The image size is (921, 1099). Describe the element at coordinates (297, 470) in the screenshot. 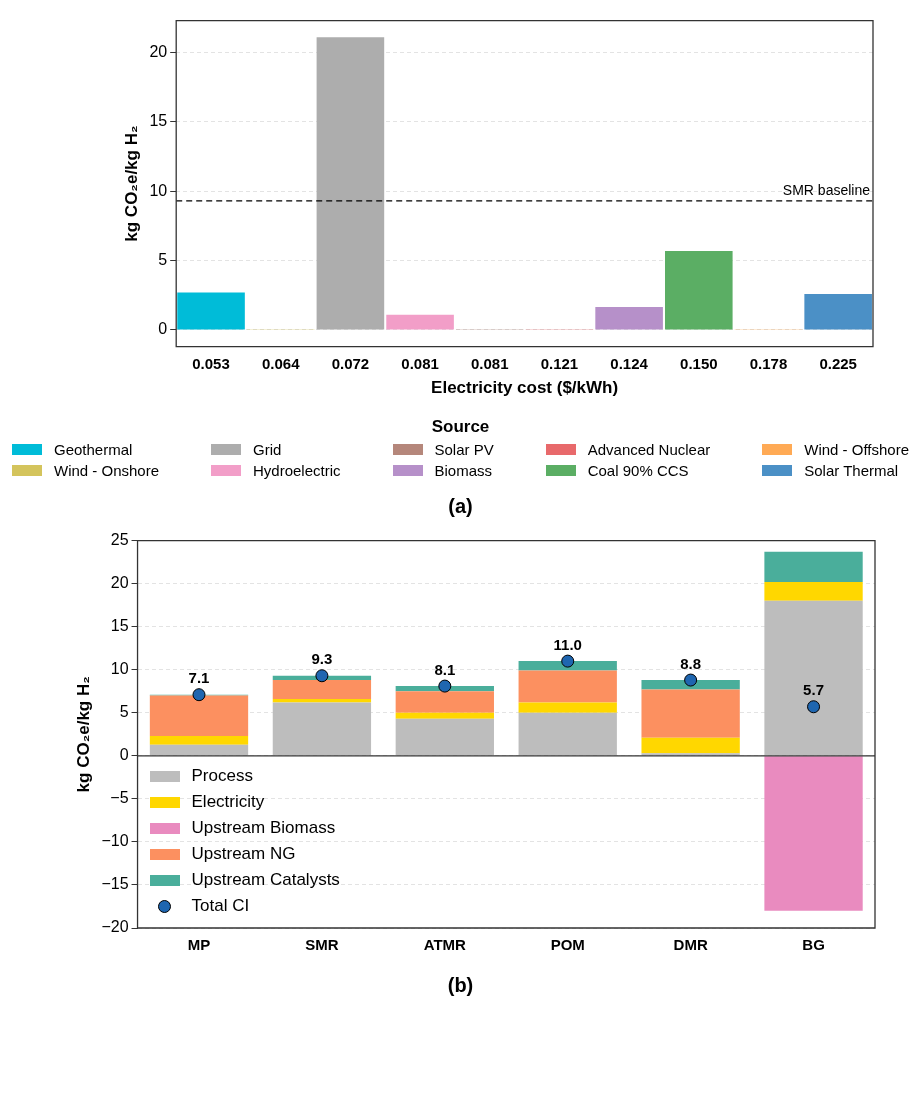

I see `legend-label: Hydroelectric` at that location.